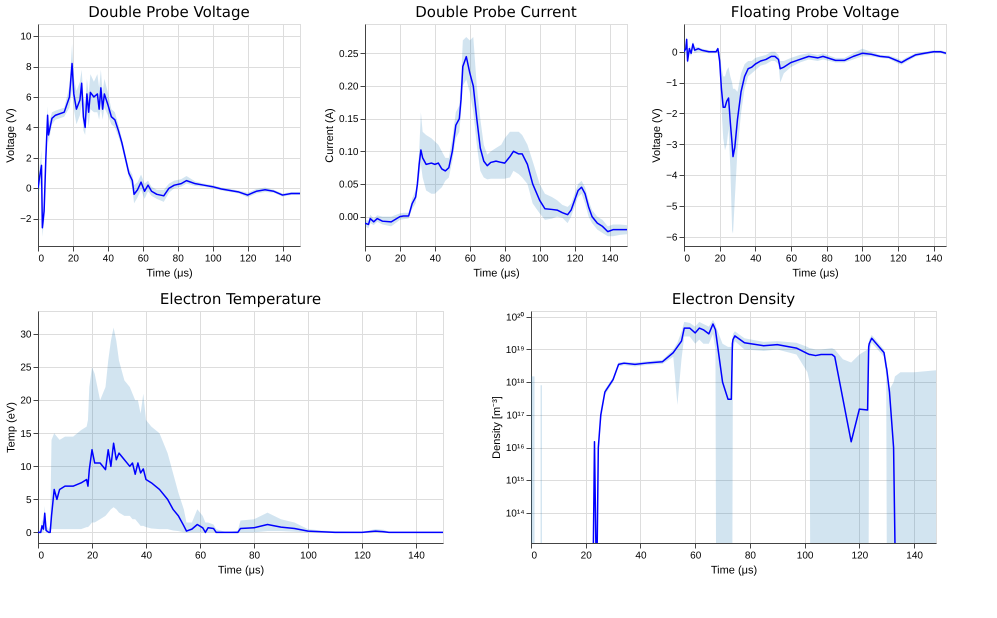 This screenshot has height=618, width=997. Describe the element at coordinates (349, 218) in the screenshot. I see `y-tick-label: 0.00` at that location.